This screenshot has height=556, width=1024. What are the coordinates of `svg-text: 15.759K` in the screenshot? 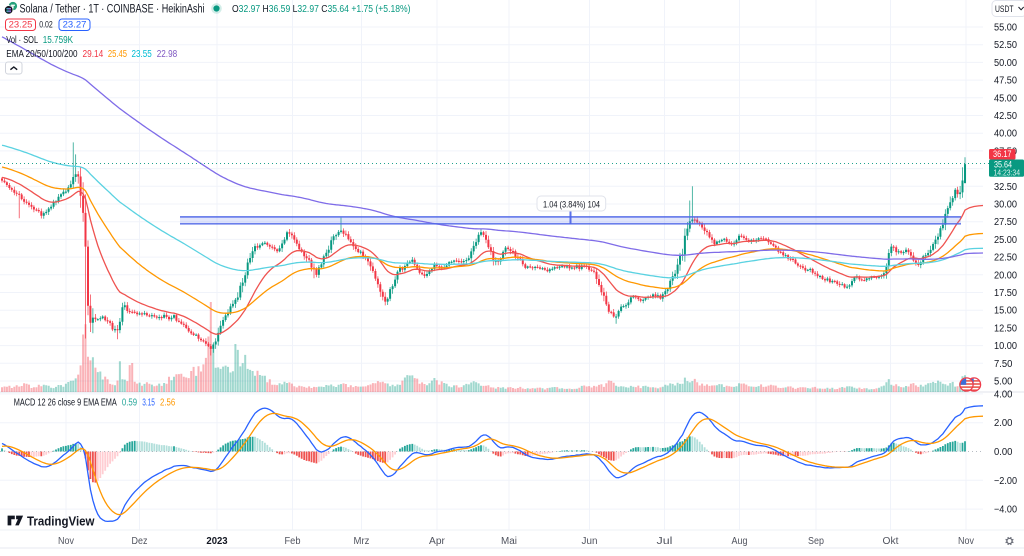 It's located at (58, 40).